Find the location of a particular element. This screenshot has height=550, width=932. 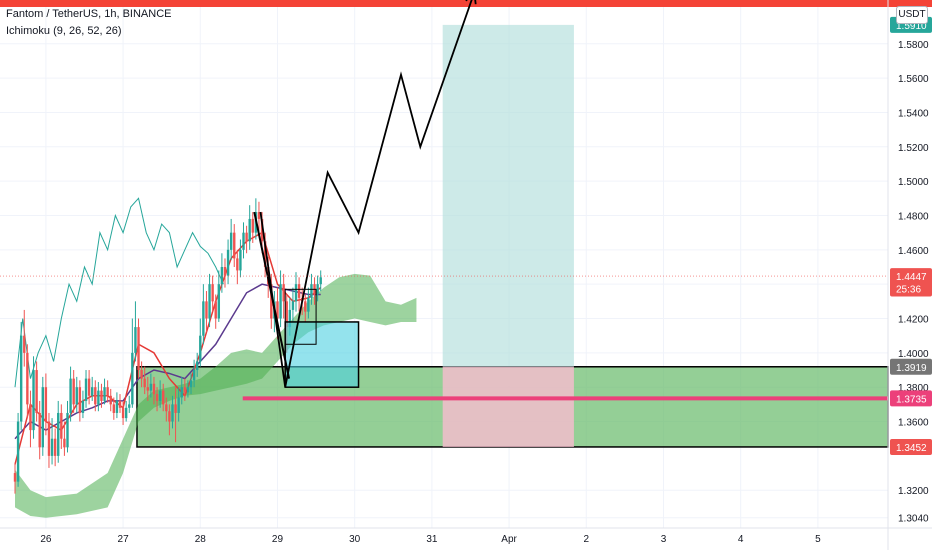

x-tick-label: 28 is located at coordinates (201, 539).